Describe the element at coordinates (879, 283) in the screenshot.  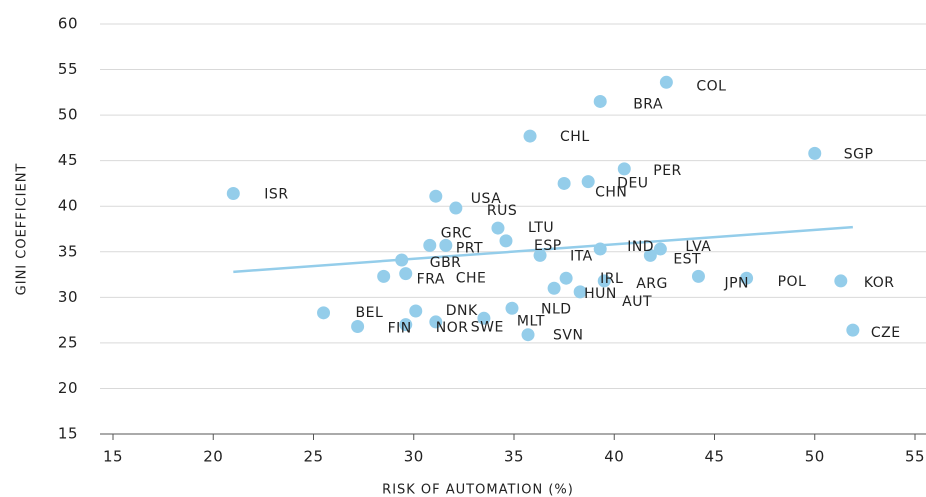
I see `point-label: KOR` at that location.